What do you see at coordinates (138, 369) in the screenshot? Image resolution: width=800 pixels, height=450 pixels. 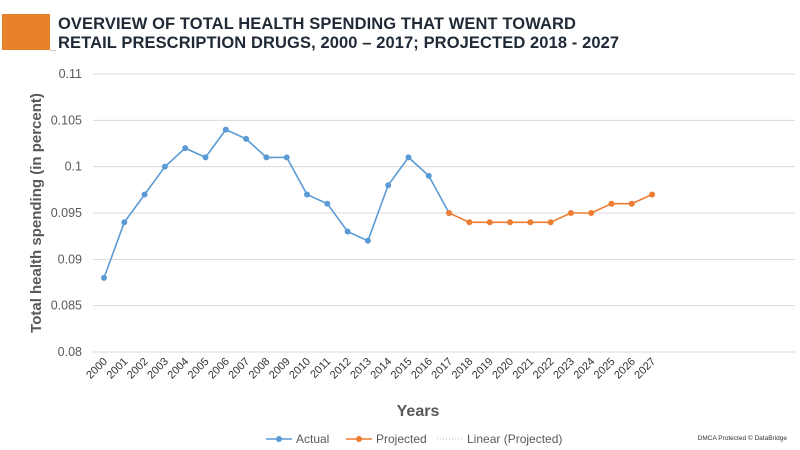 I see `x-tick-label-2002: 2002` at bounding box center [138, 369].